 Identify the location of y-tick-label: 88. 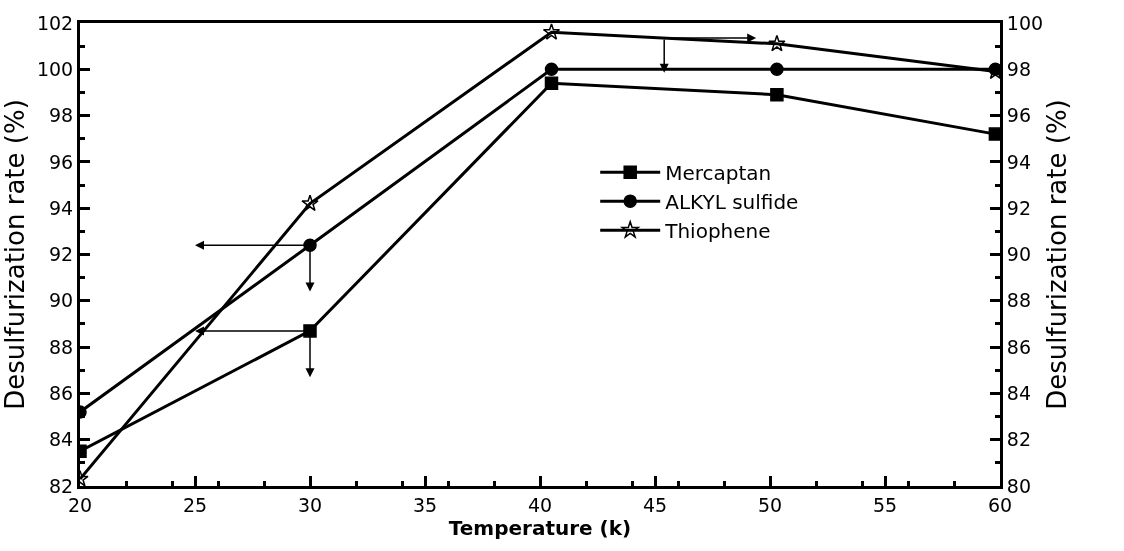
(61, 346).